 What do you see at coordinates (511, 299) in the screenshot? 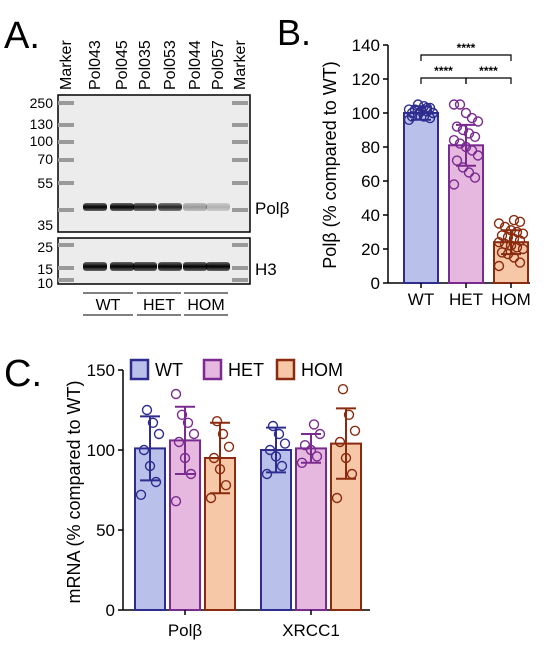
I see `x-tick-label: HOM` at bounding box center [511, 299].